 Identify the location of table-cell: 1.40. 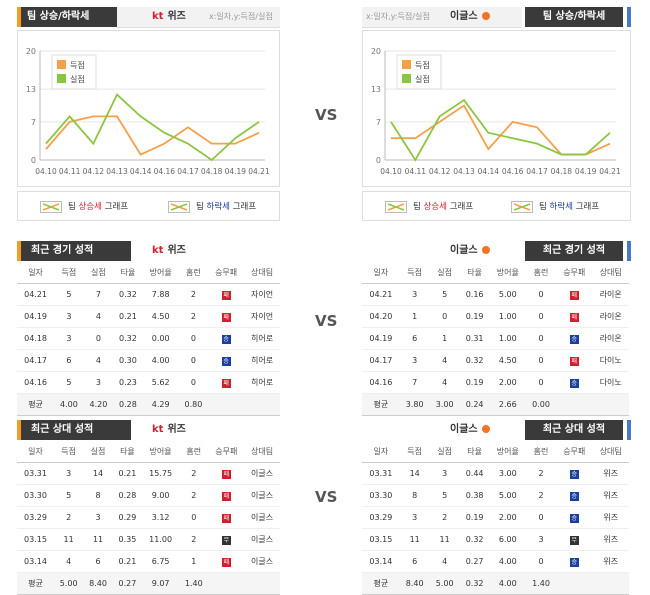
(541, 584).